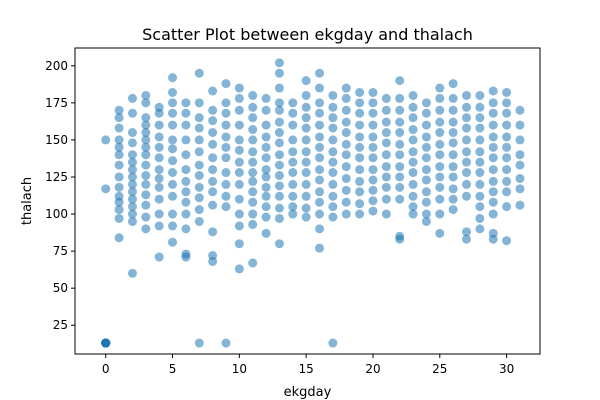 This screenshot has width=600, height=400. I want to click on chart-title: Scatter Plot between ekgday and thalach, so click(307, 34).